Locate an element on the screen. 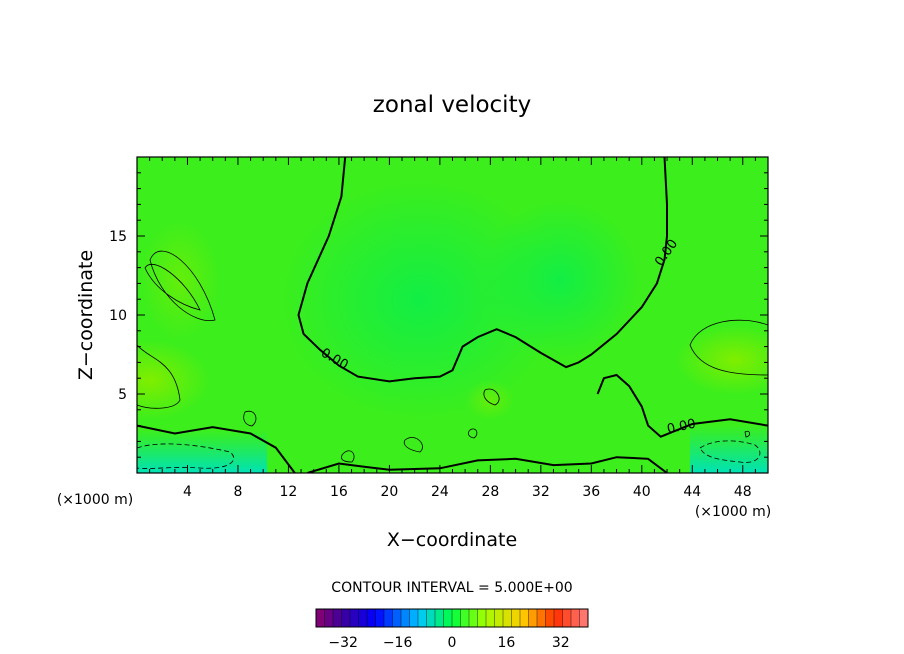 This screenshot has width=904, height=654. x-tick-label: 16 is located at coordinates (339, 492).